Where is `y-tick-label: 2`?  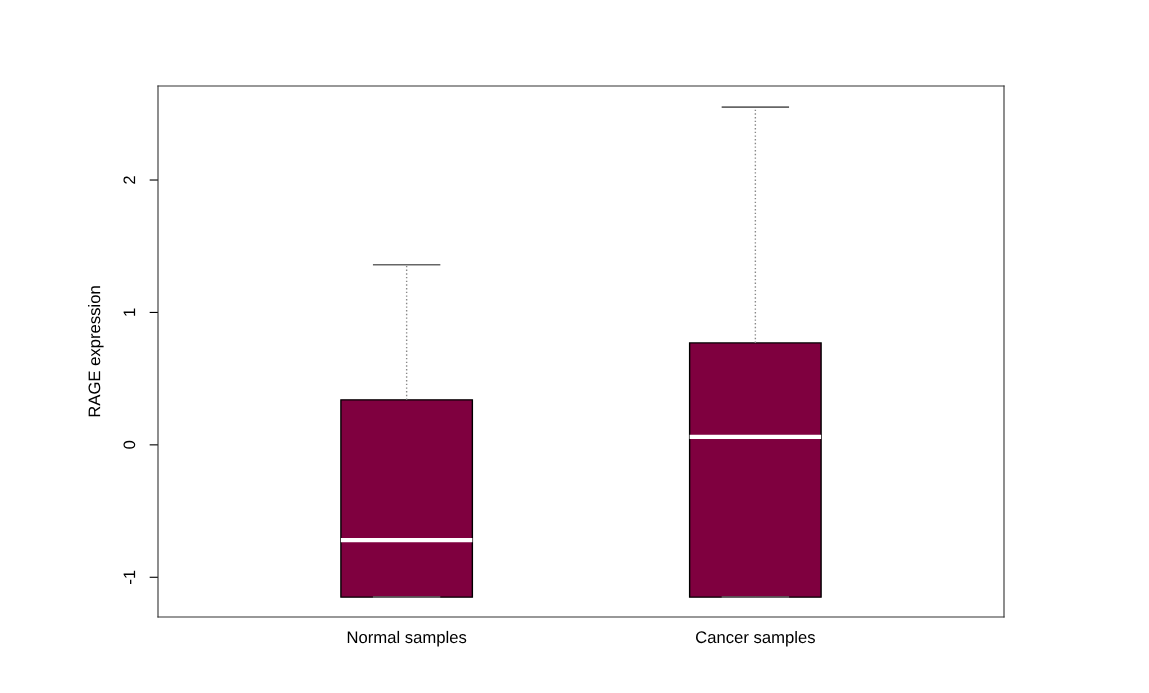
y-tick-label: 2 is located at coordinates (129, 180).